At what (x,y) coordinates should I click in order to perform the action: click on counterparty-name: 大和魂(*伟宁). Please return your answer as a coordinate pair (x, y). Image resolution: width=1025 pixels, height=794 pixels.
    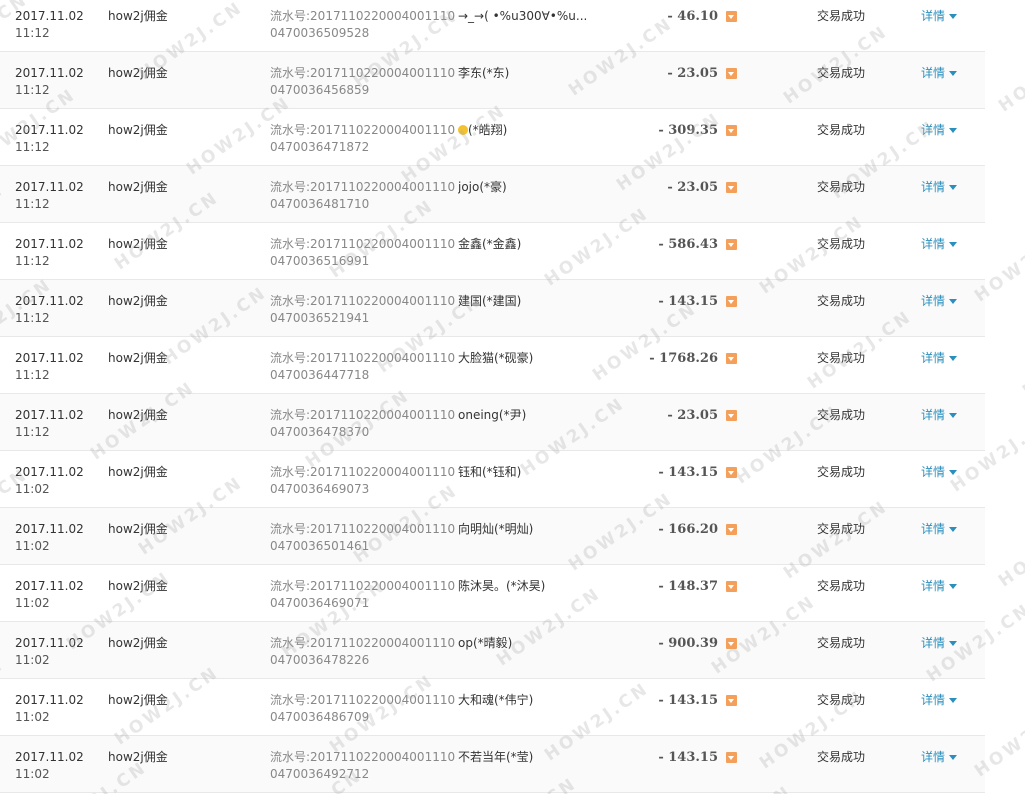
    Looking at the image, I should click on (496, 700).